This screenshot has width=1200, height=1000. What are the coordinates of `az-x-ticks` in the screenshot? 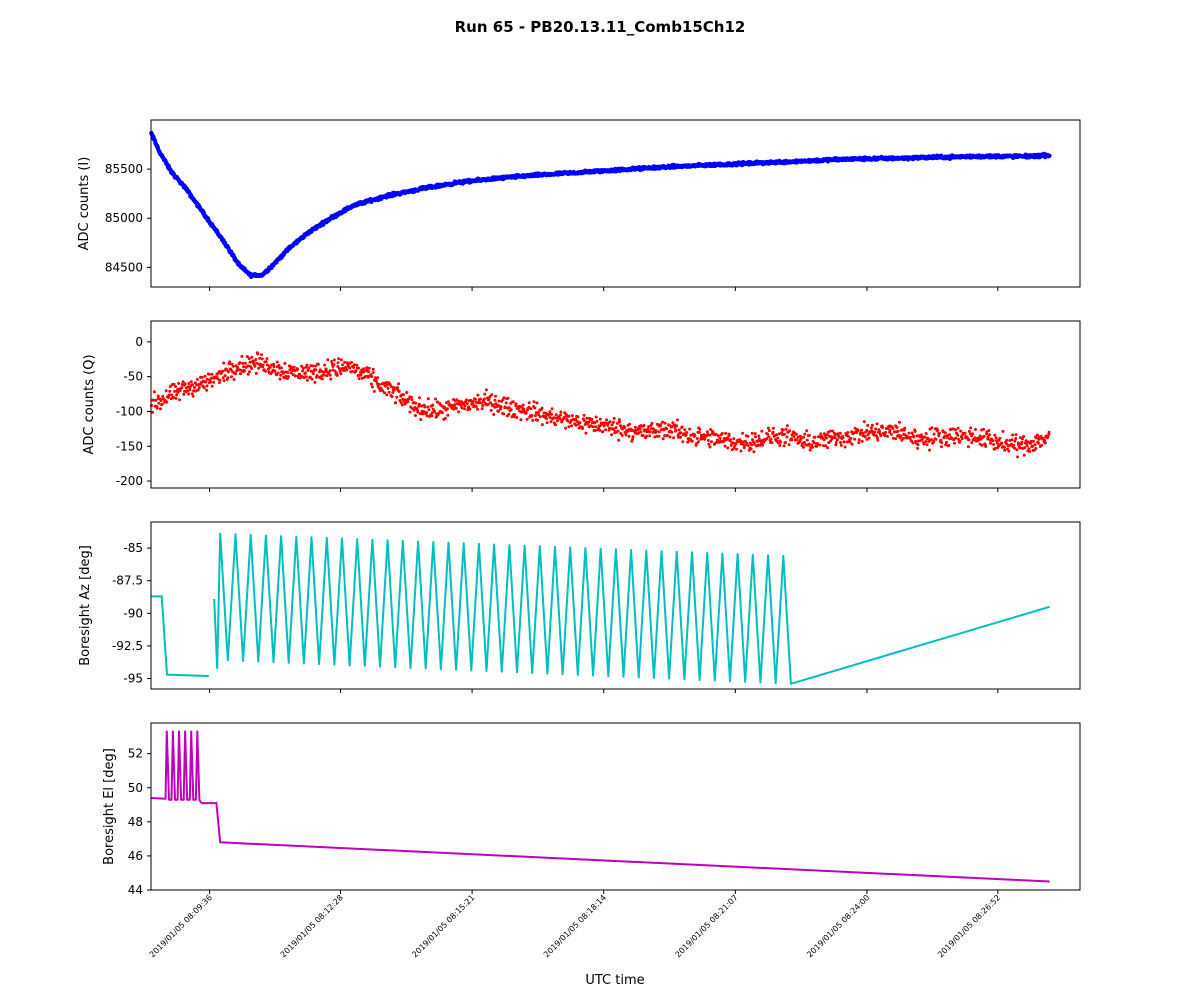 It's located at (604, 691).